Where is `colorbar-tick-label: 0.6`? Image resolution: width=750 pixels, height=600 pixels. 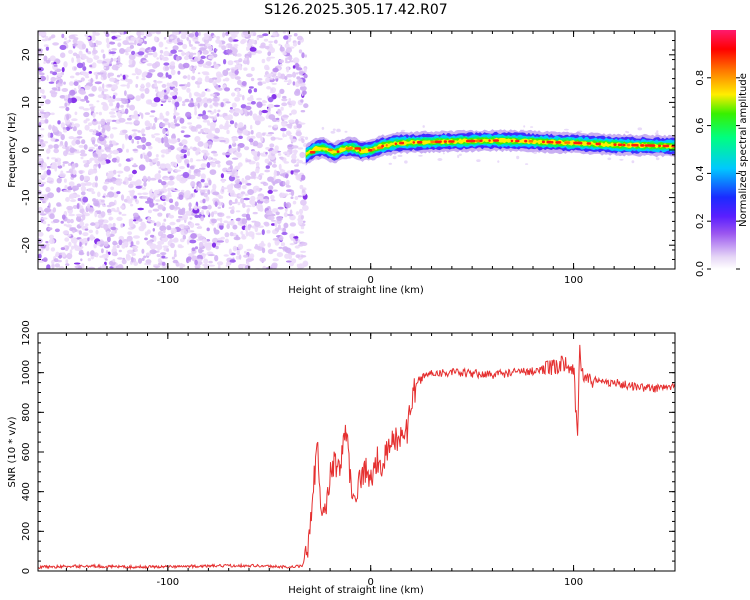 colorbar-tick-label: 0.6 is located at coordinates (700, 126).